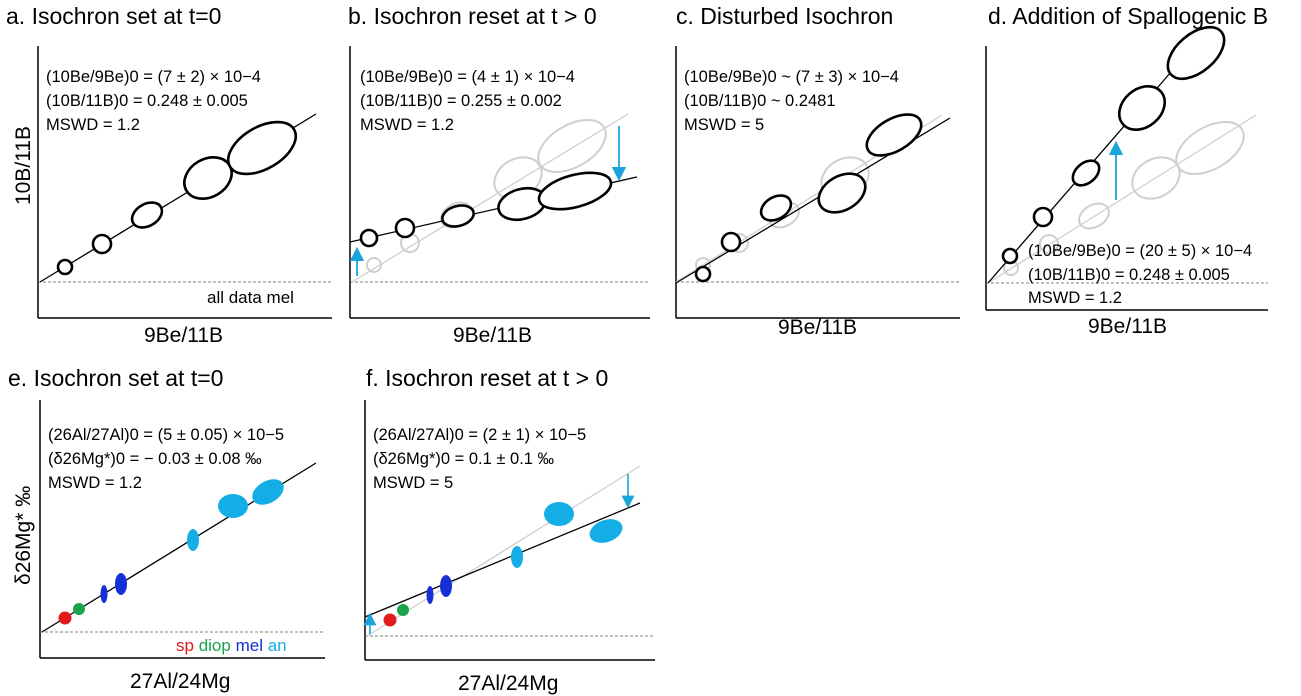  I want to click on panel-b-annotation-line3: MSWD = 1.2, so click(407, 125).